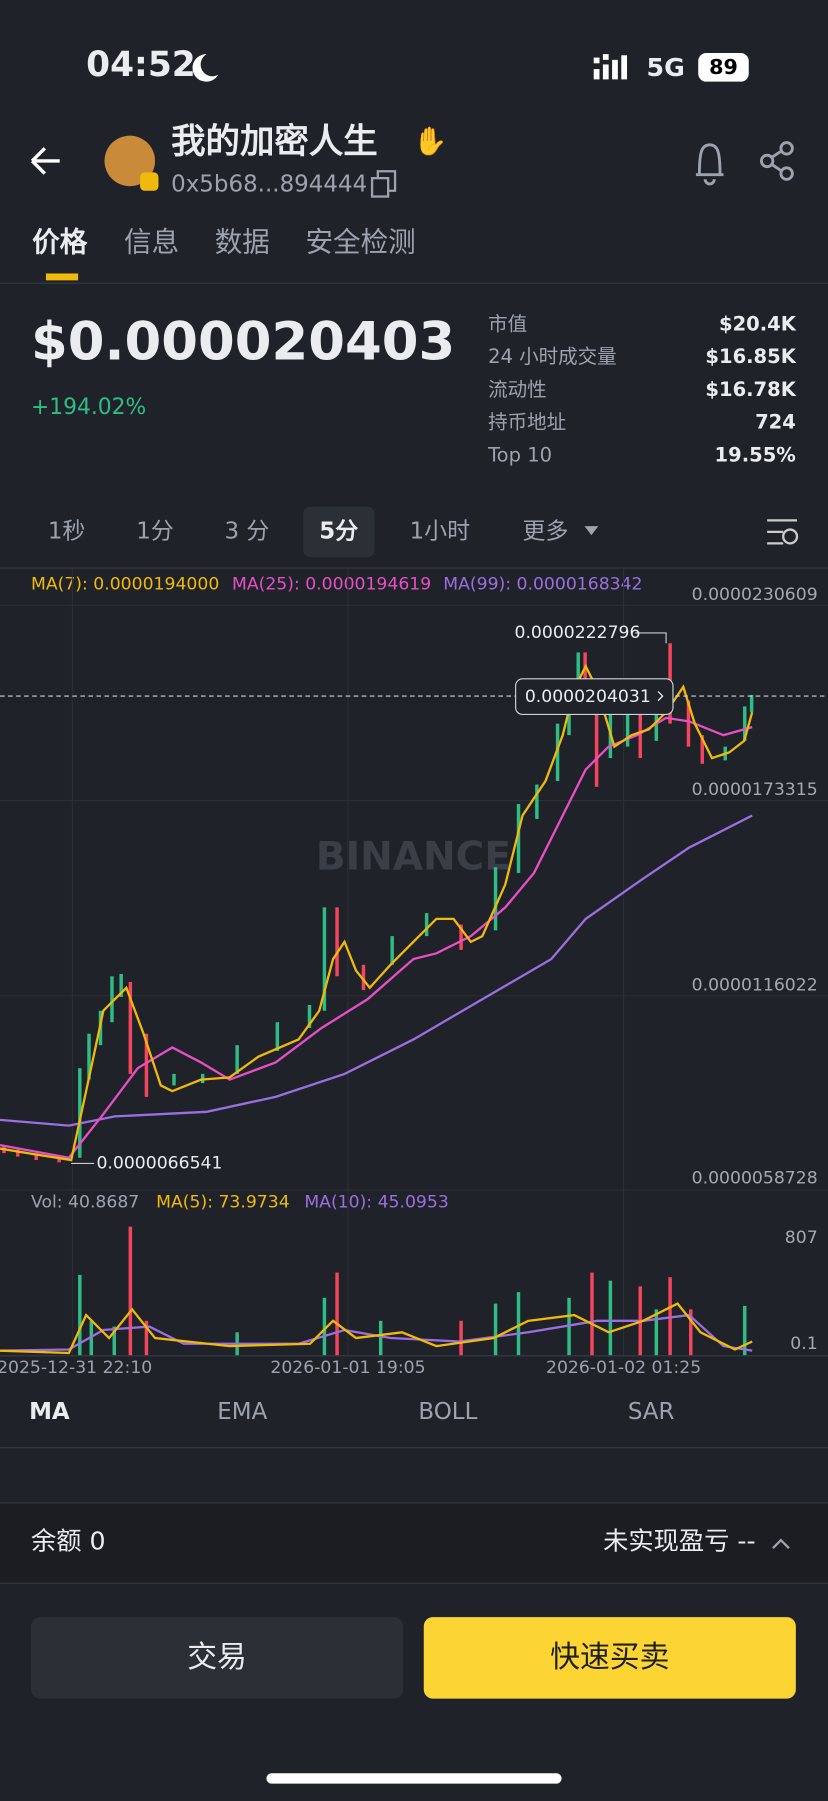 Image resolution: width=828 pixels, height=1801 pixels. I want to click on home-indicator, so click(414, 1778).